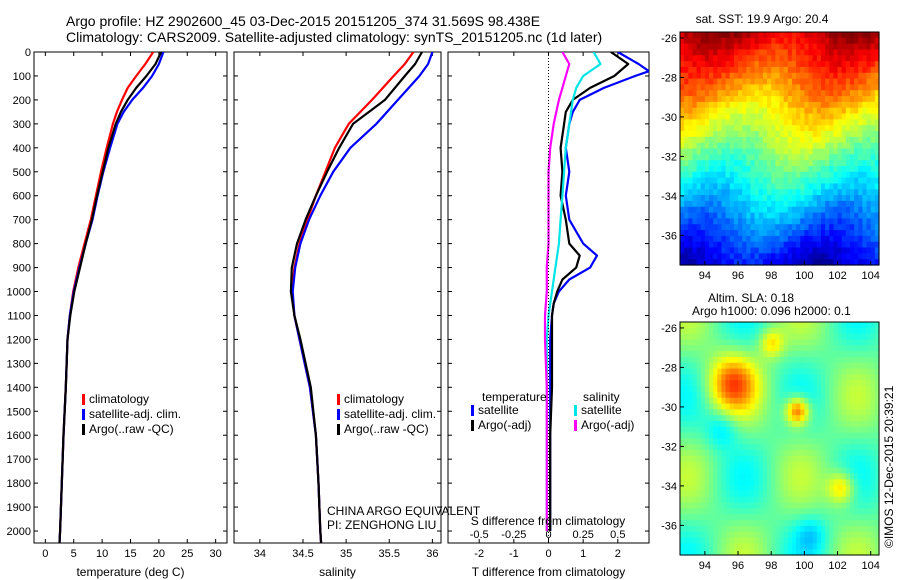 Image resolution: width=900 pixels, height=580 pixels. I want to click on legend-entry: satellite, so click(601, 410).